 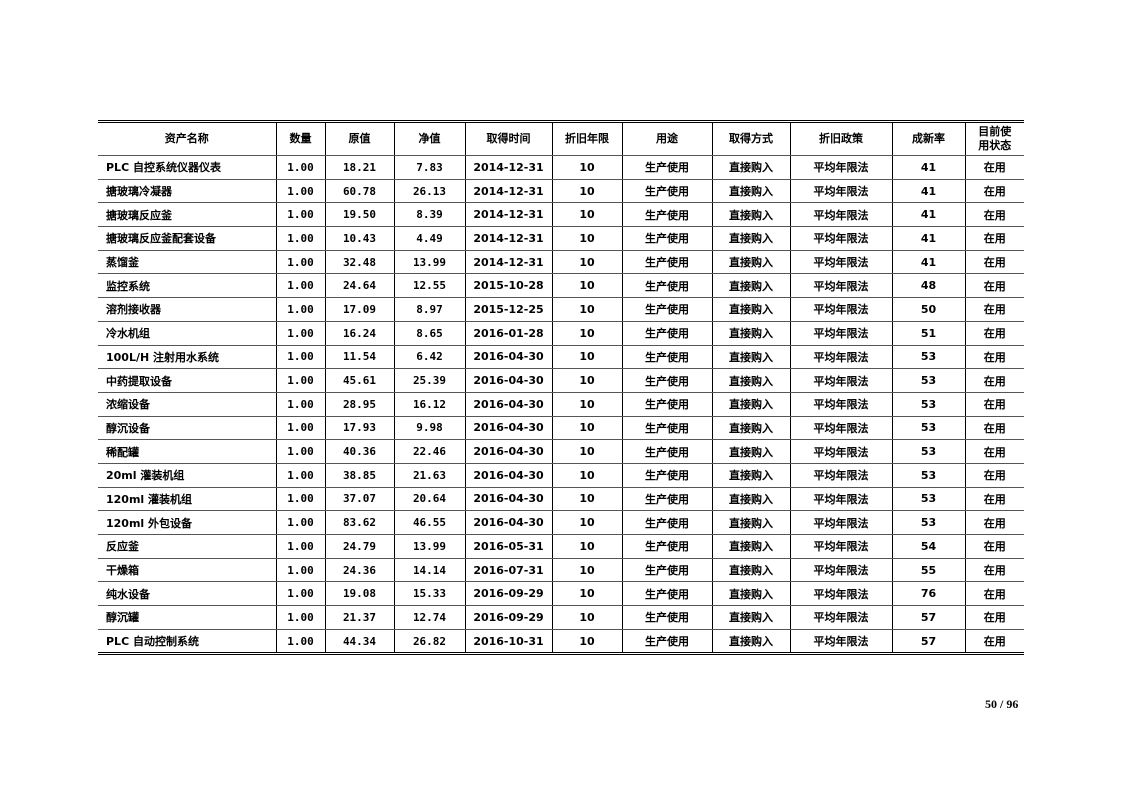 I want to click on cell-newness-rate: 41, so click(x=928, y=167).